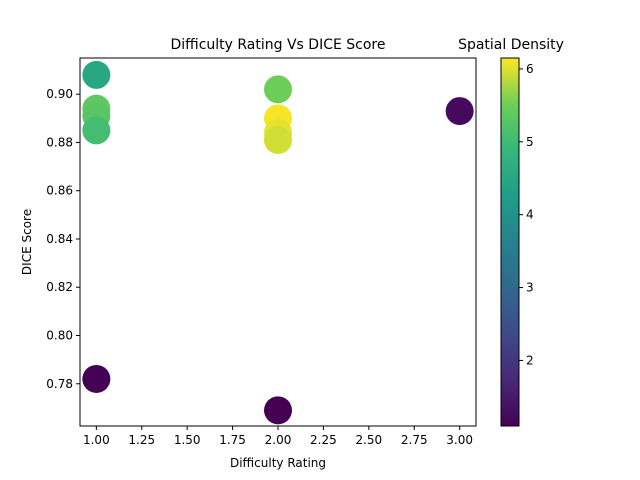  What do you see at coordinates (141, 440) in the screenshot?
I see `x-tick-label: 1.25` at bounding box center [141, 440].